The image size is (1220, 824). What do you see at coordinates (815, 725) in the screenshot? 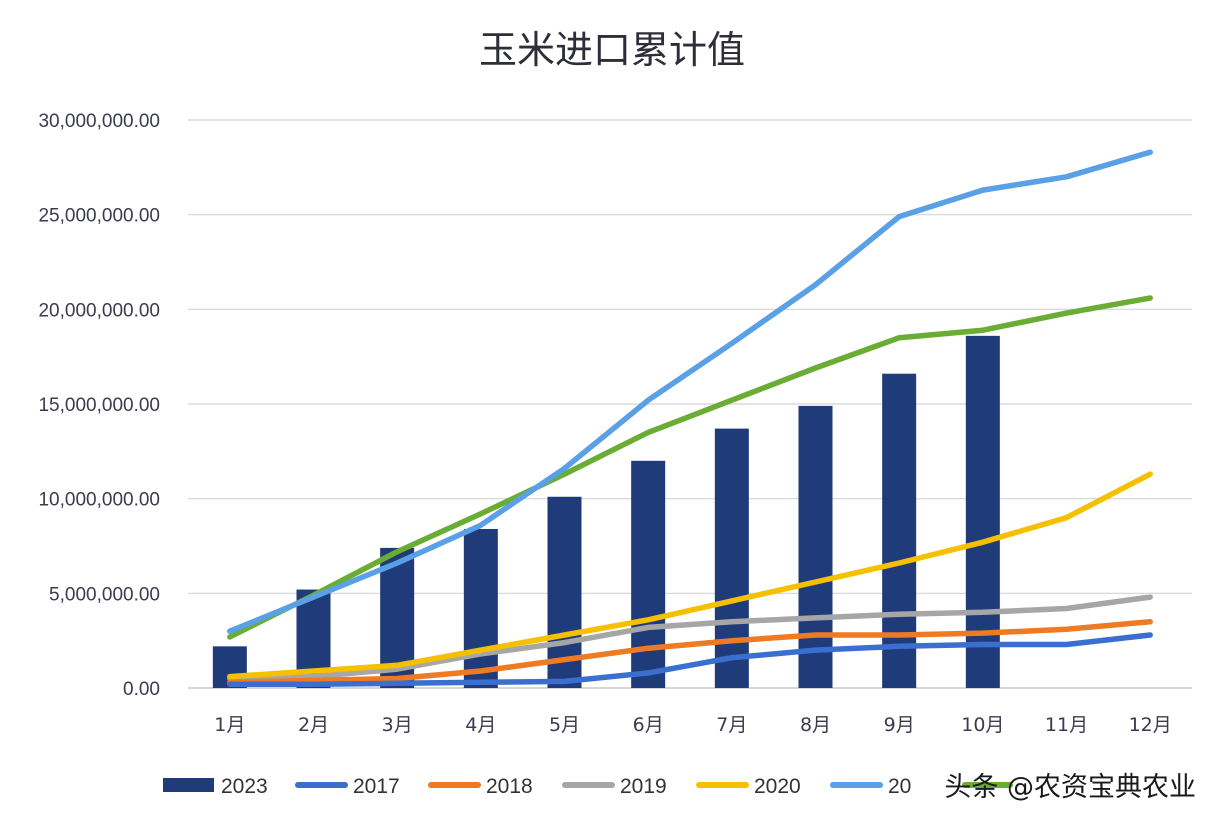
I see `x-tick-label: 8月` at bounding box center [815, 725].